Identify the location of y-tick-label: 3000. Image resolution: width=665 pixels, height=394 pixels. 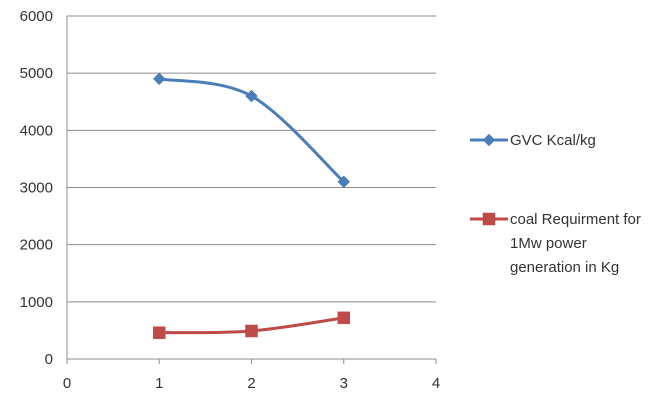
(36, 188).